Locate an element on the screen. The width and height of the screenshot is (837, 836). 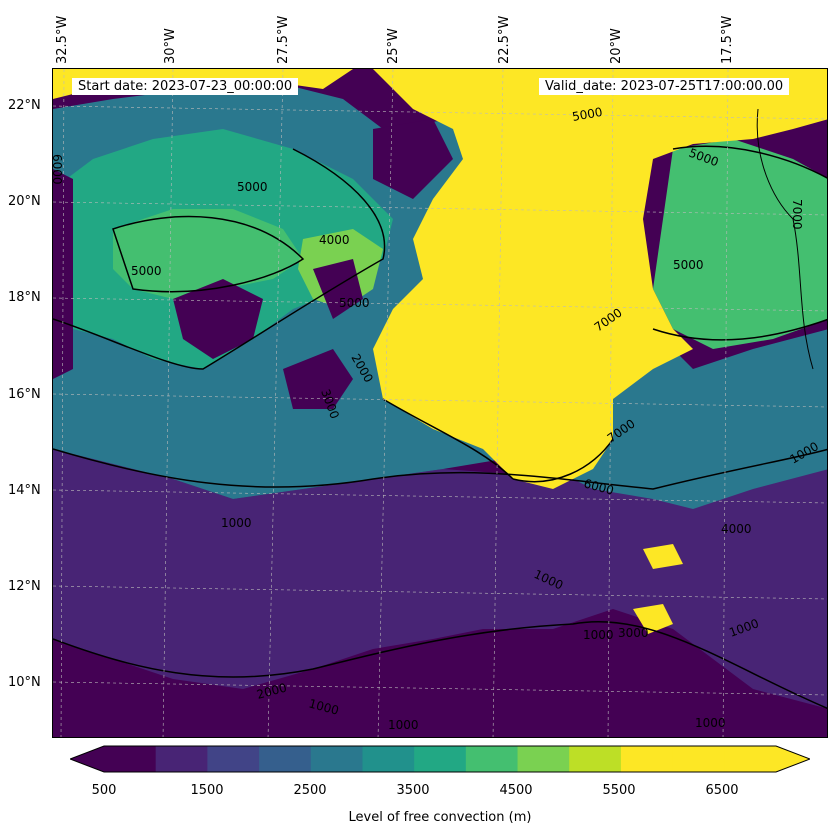
colorbar-segments is located at coordinates (440, 759).